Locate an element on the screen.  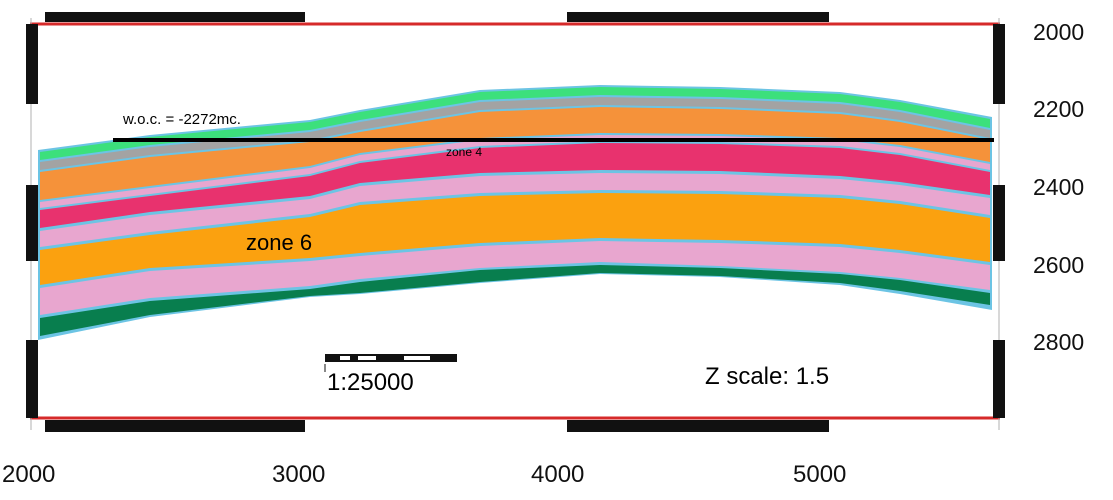
y-axis-labels: 2000 2200 2400 2600 2800 is located at coordinates (1058, 187).